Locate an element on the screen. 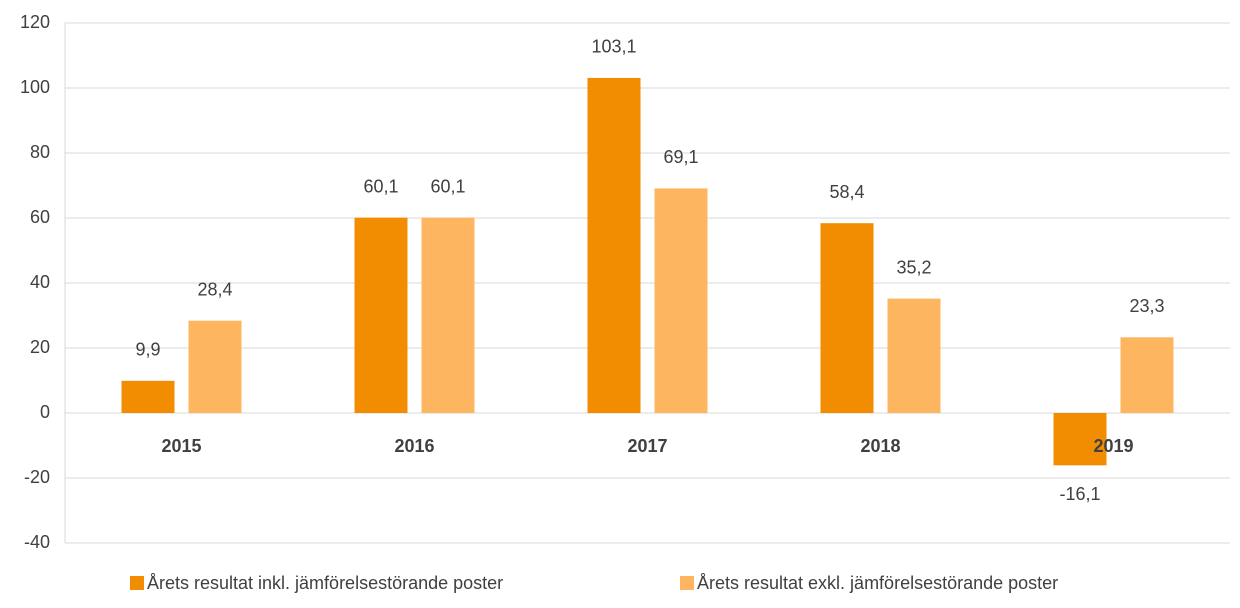 The height and width of the screenshot is (608, 1240). y-tick-label: 120 is located at coordinates (35, 22).